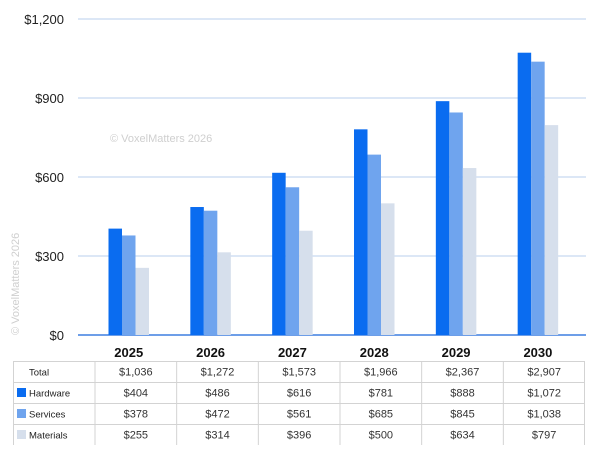 The width and height of the screenshot is (598, 465). What do you see at coordinates (442, 218) in the screenshot?
I see `bar-hardware-2029` at bounding box center [442, 218].